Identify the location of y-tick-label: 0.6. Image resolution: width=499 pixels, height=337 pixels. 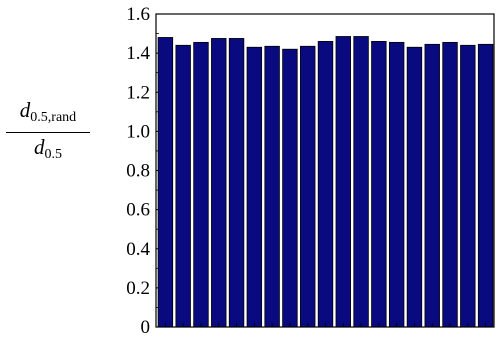
(138, 210).